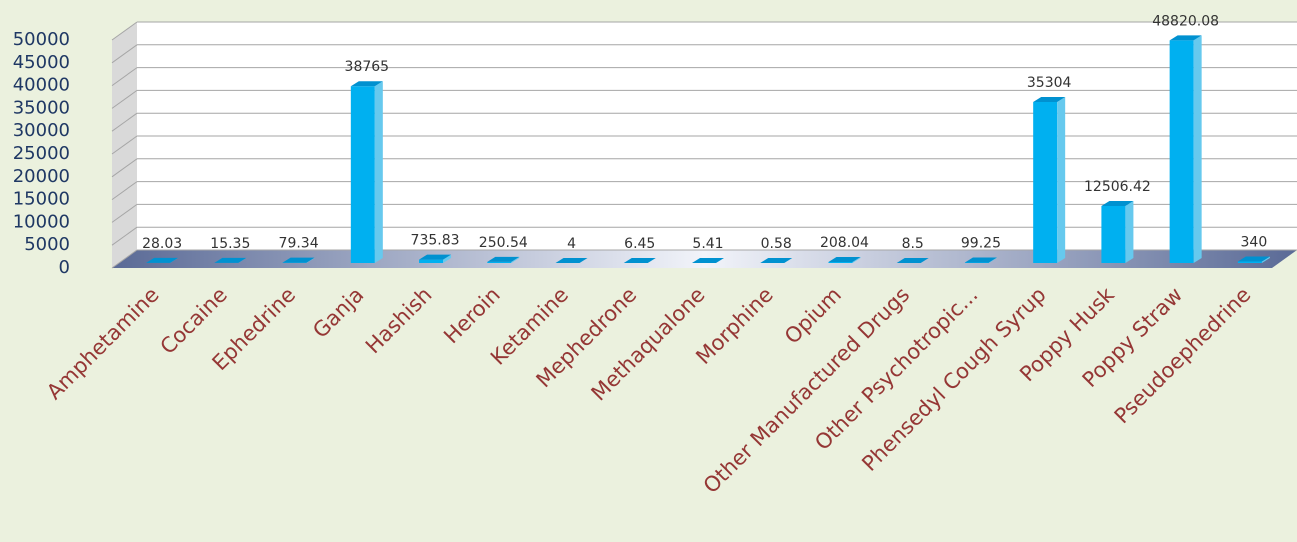 The height and width of the screenshot is (542, 1297). I want to click on value-label: 79.34, so click(299, 244).